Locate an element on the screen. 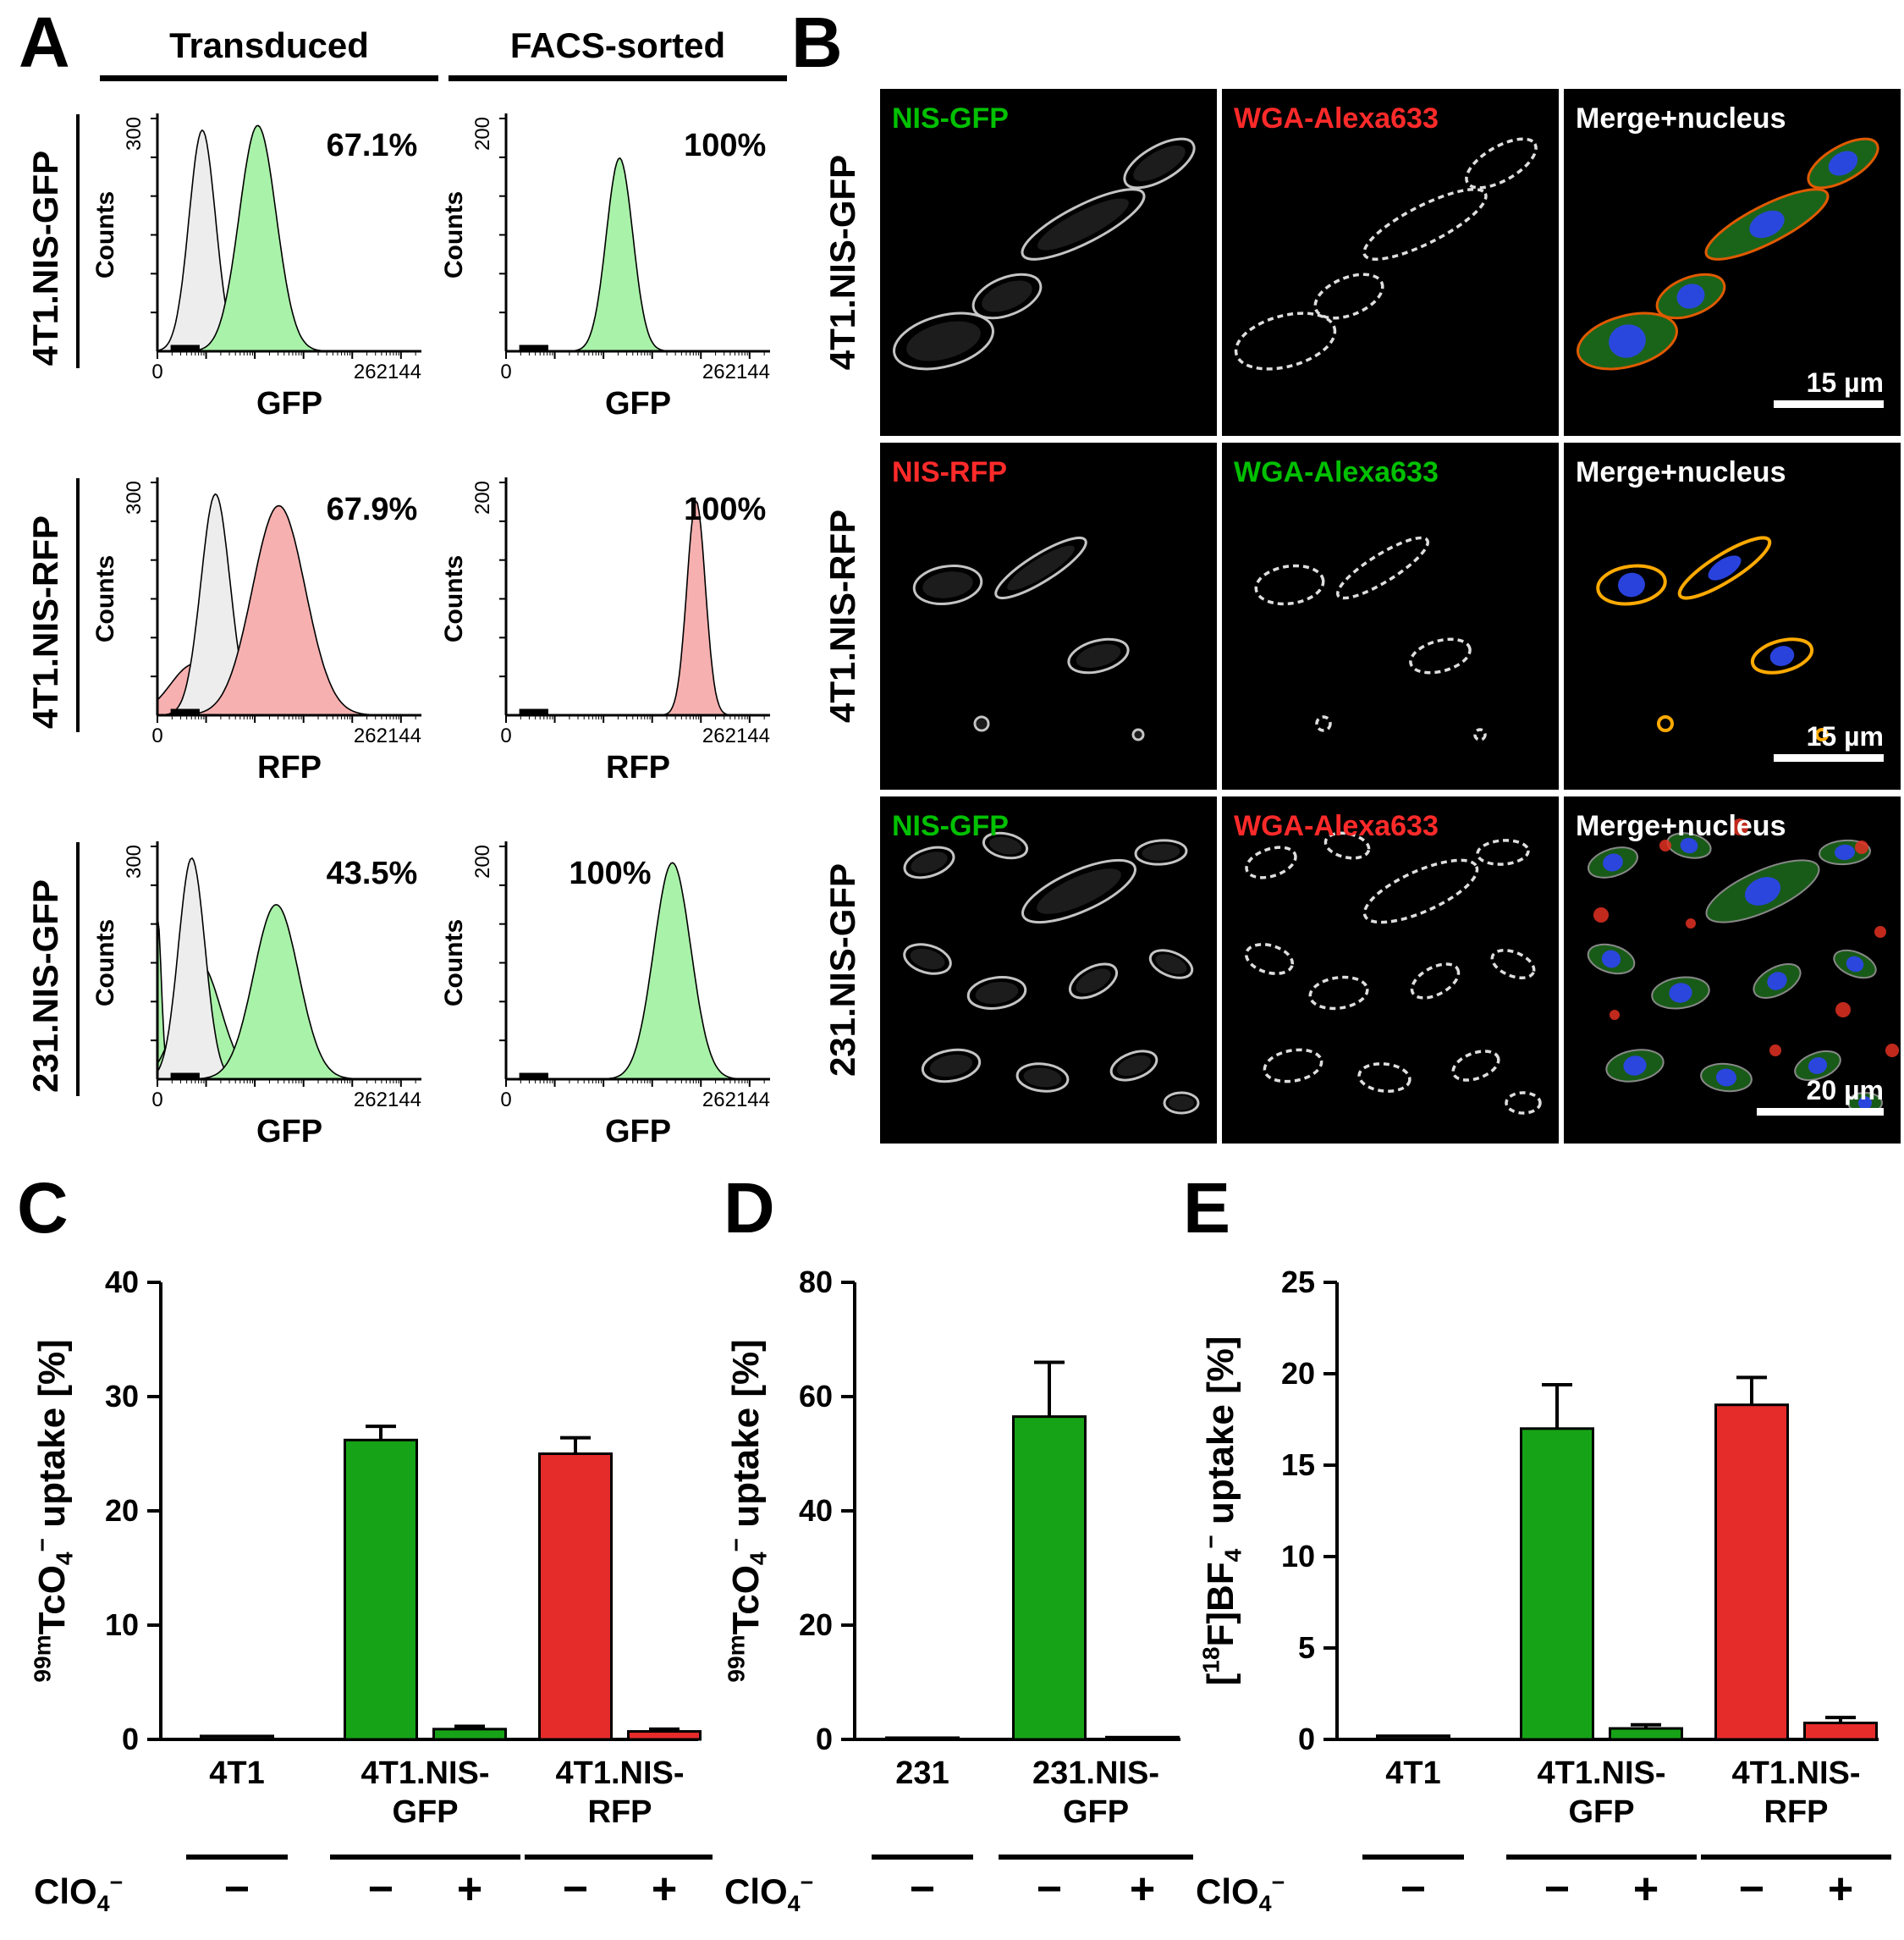  y-tick-label: 30 is located at coordinates (122, 1397).